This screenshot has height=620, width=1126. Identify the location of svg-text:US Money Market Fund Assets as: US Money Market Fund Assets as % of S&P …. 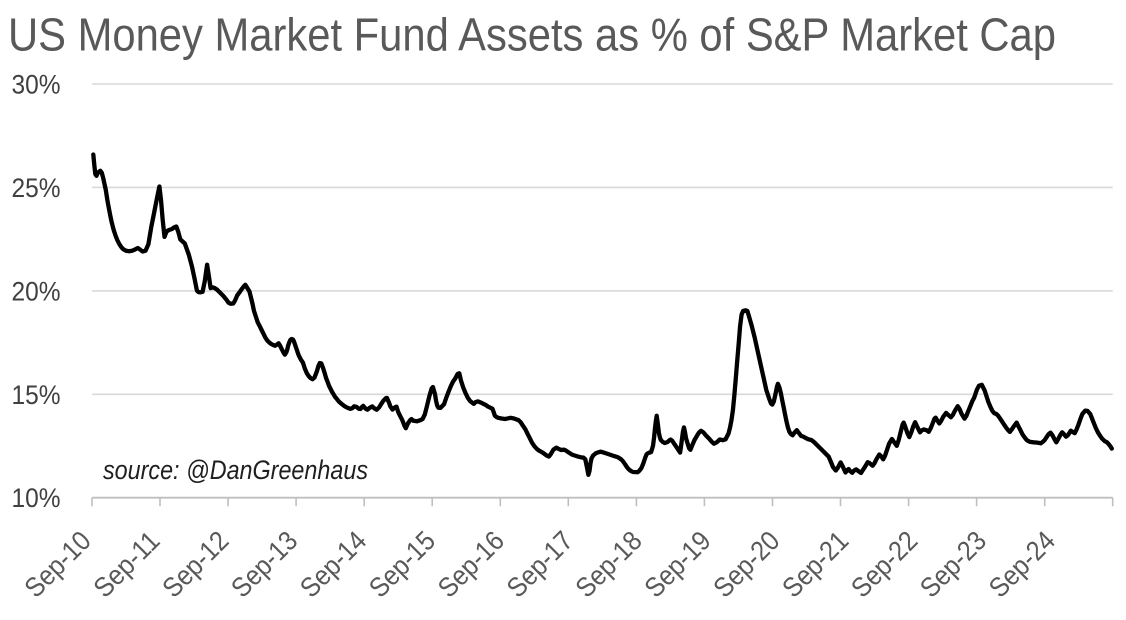
(532, 35).